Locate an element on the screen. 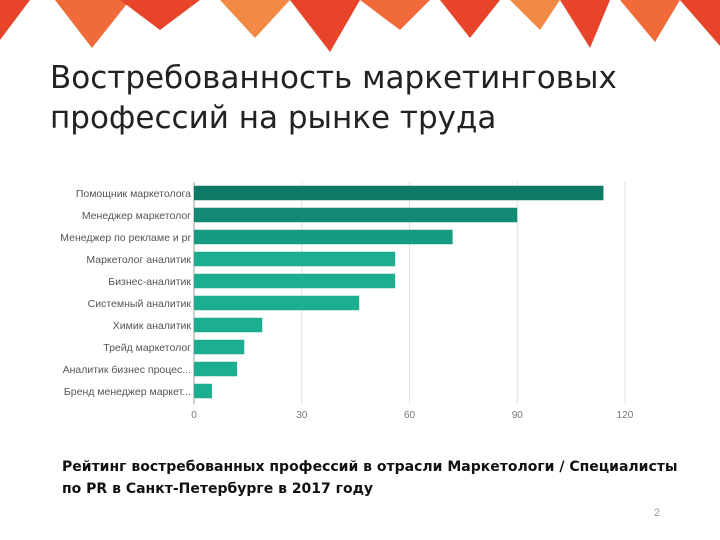 This screenshot has height=540, width=720. page-number: 2 is located at coordinates (657, 513).